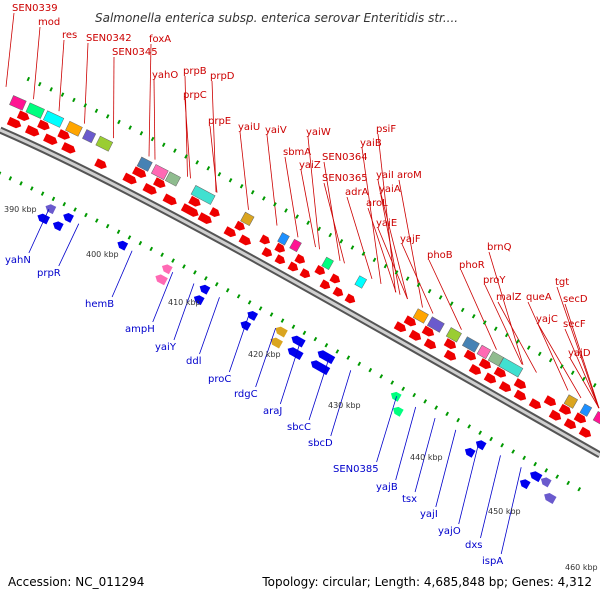  What do you see at coordinates (385, 175) in the screenshot?
I see `gene-label: yaiI` at bounding box center [385, 175].